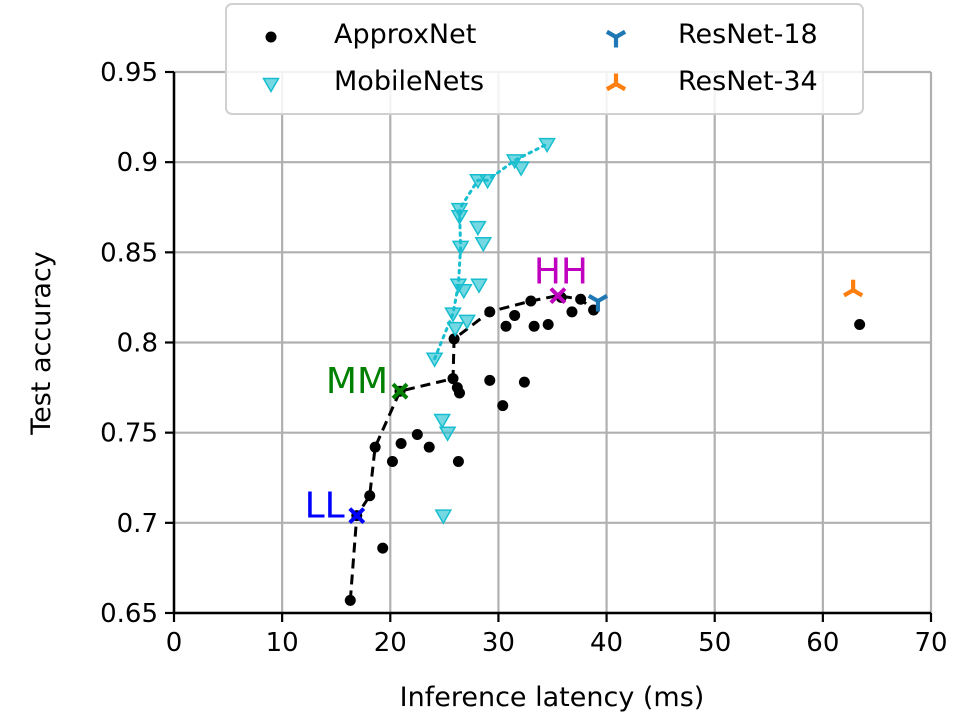 The image size is (960, 720). I want to click on hh-marker, so click(558, 296).